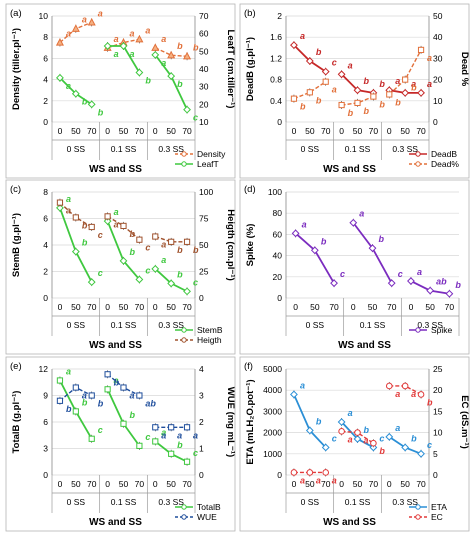  Describe the element at coordinates (45, 80) in the screenshot. I see `y-left-tick-label: 4` at that location.